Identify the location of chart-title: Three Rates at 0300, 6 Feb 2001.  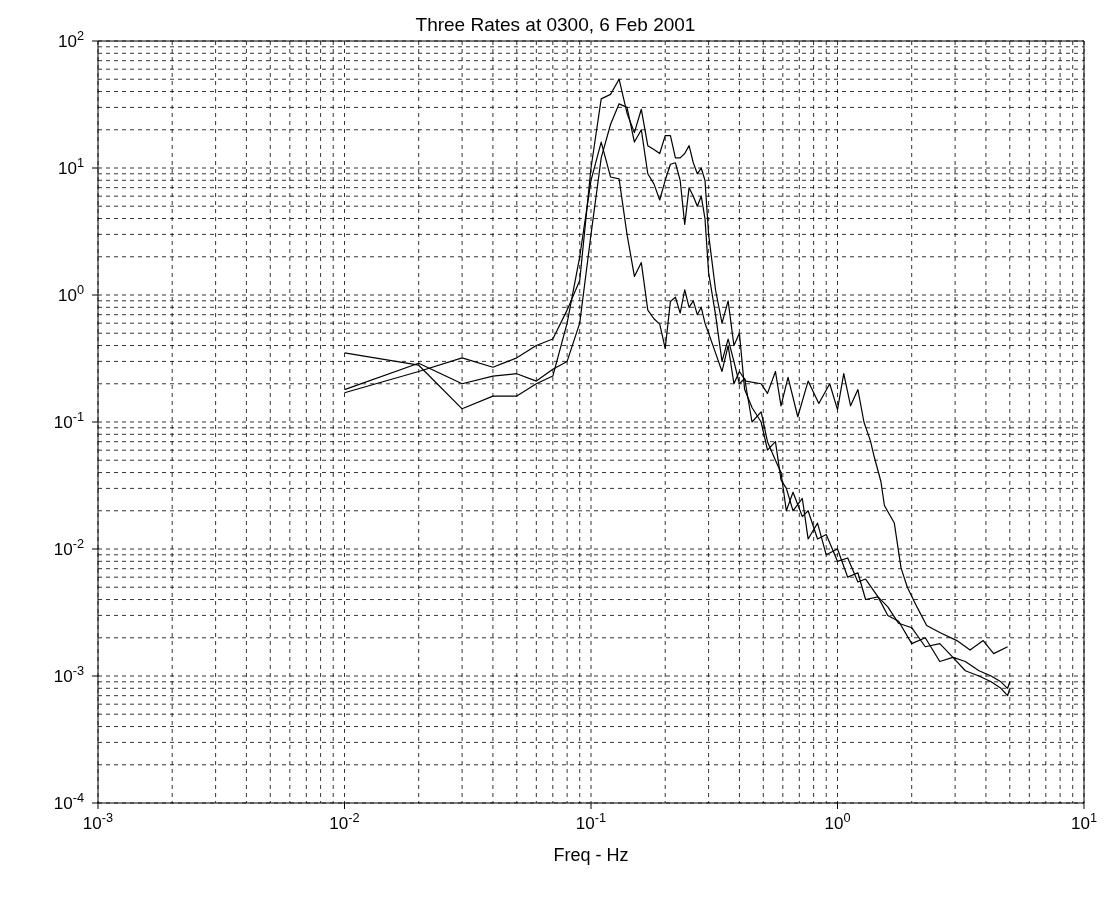
(555, 24).